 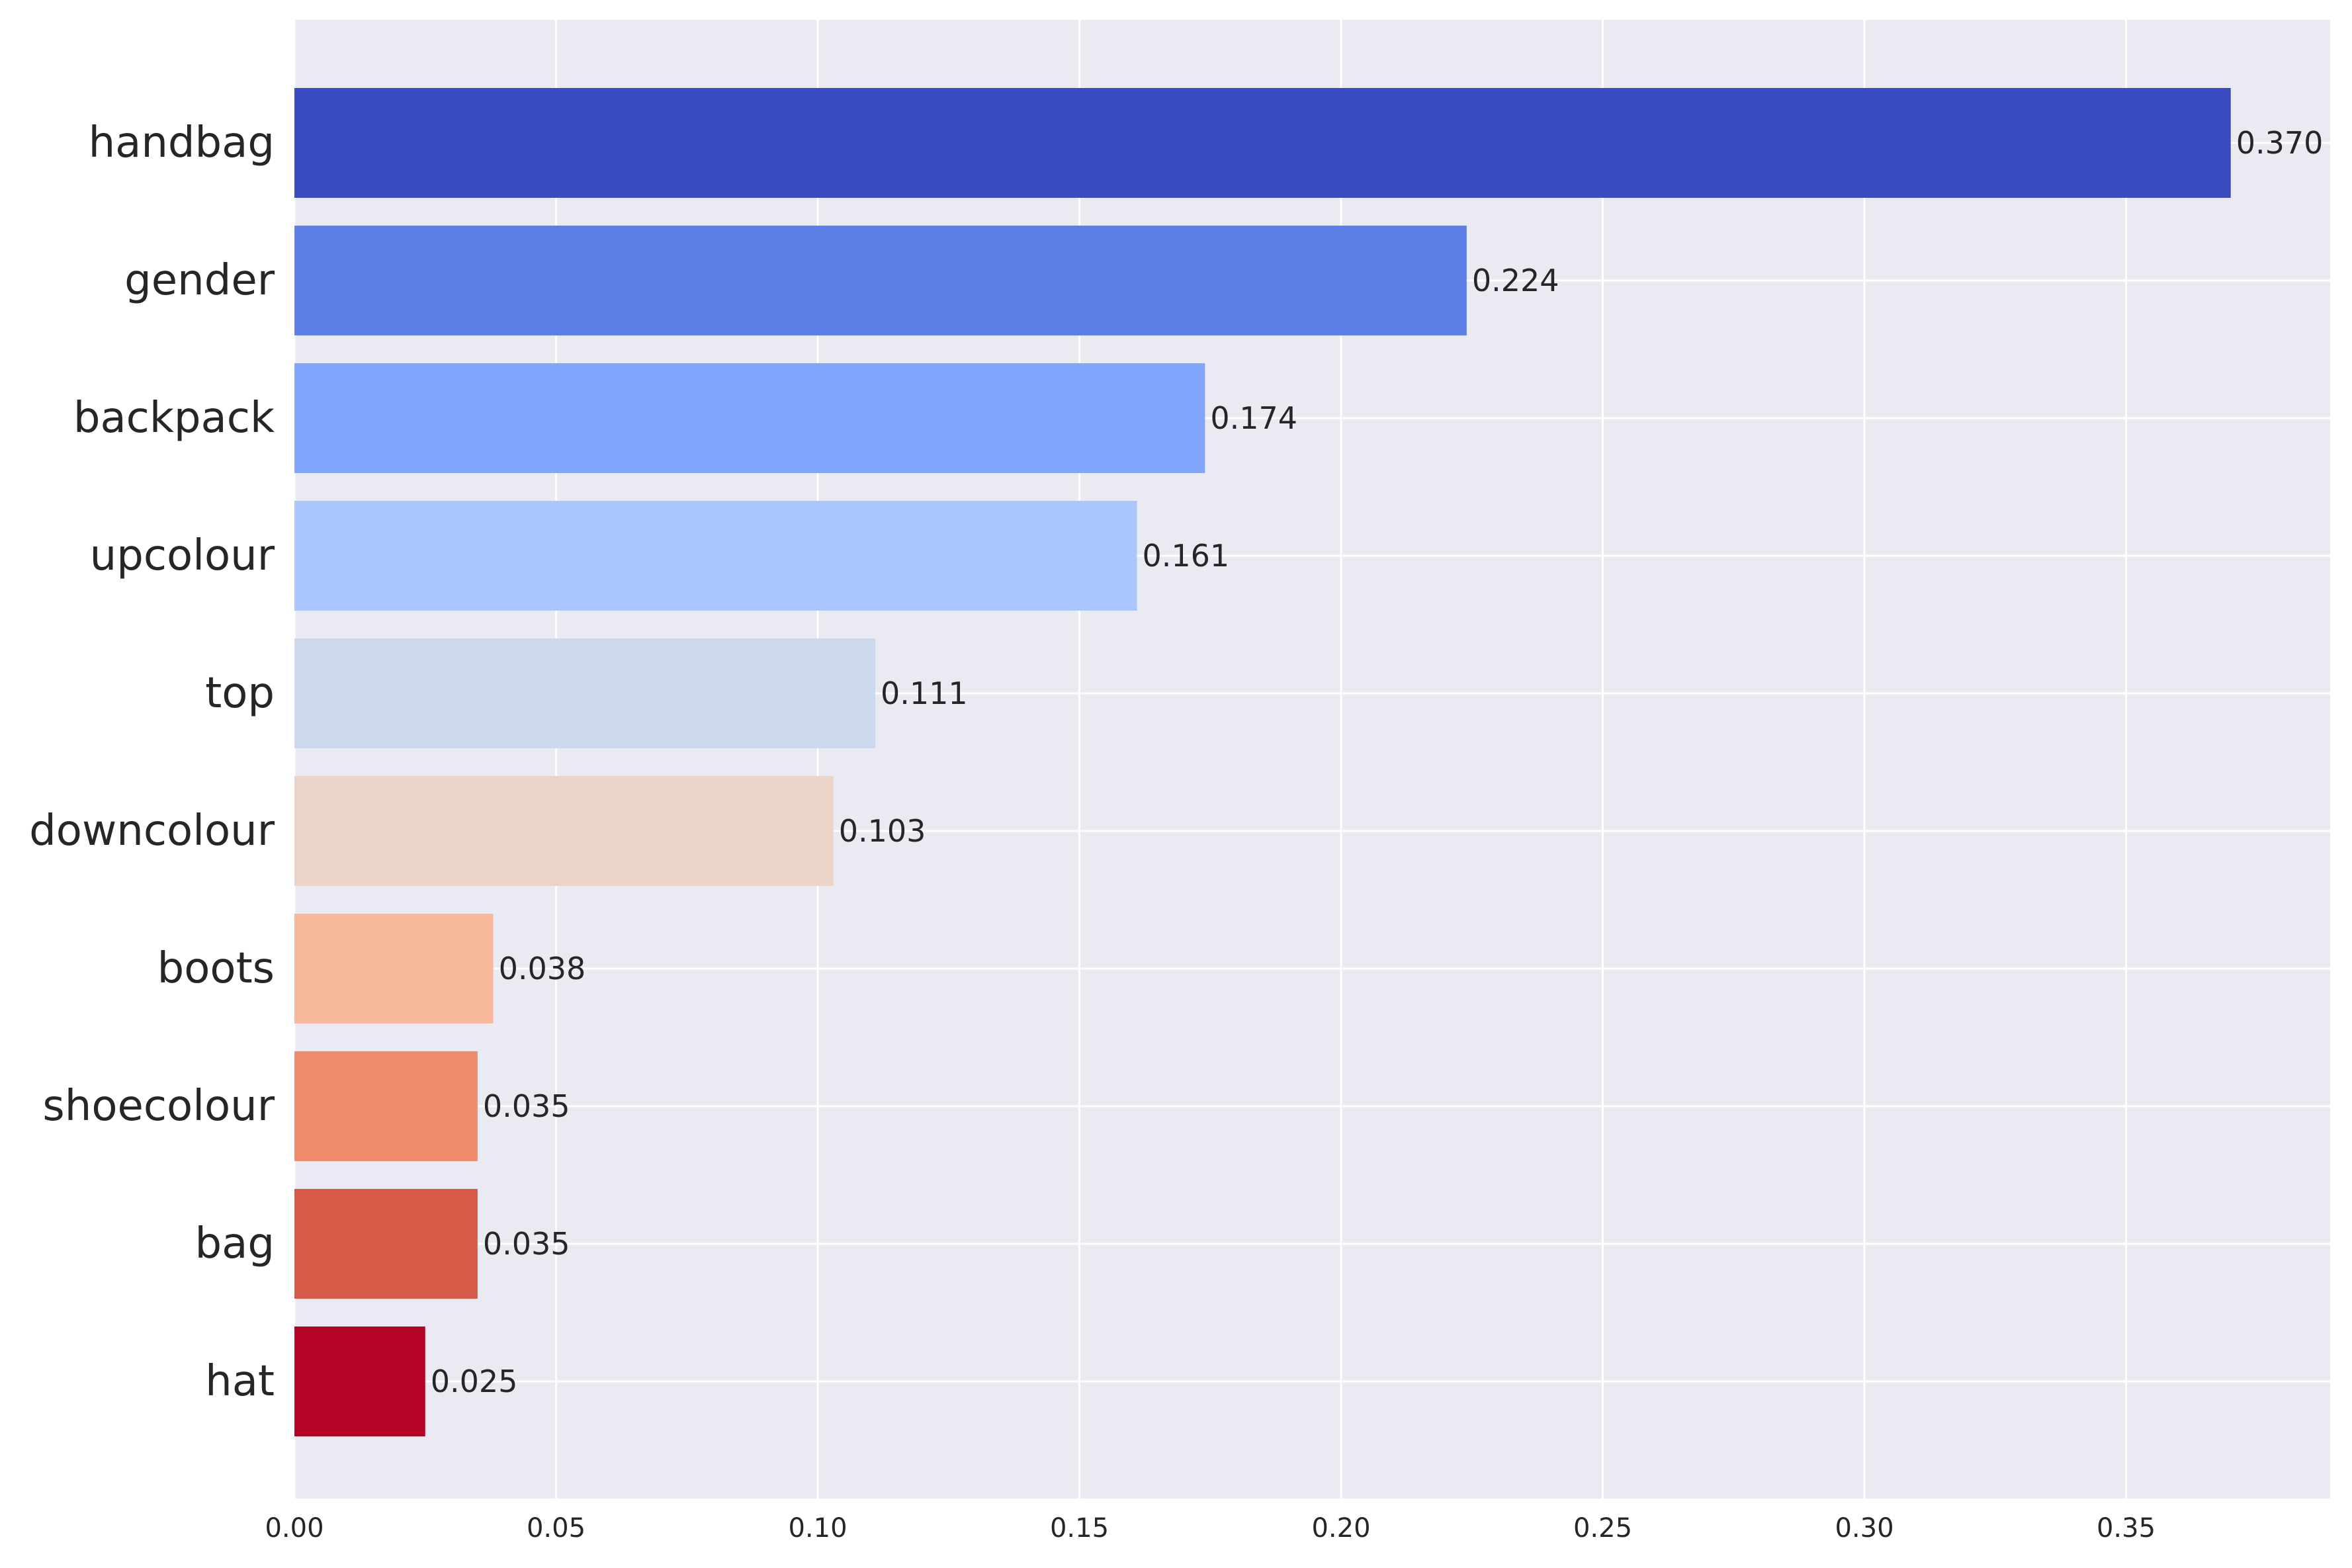 I want to click on x-tick-label: 0.15, so click(x=1080, y=1529).